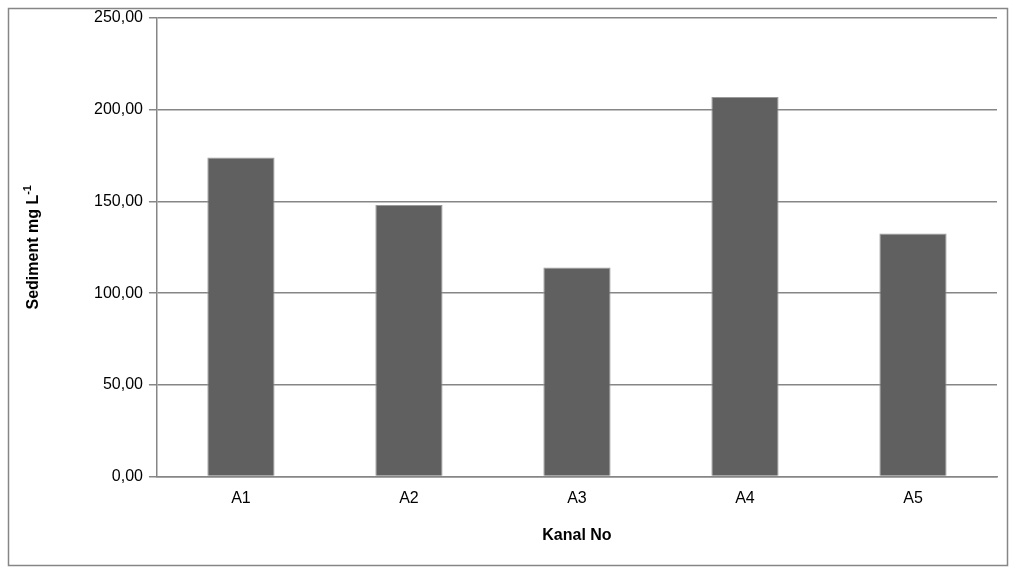 The image size is (1017, 575). Describe the element at coordinates (119, 200) in the screenshot. I see `y-tick-label: 150,00` at that location.